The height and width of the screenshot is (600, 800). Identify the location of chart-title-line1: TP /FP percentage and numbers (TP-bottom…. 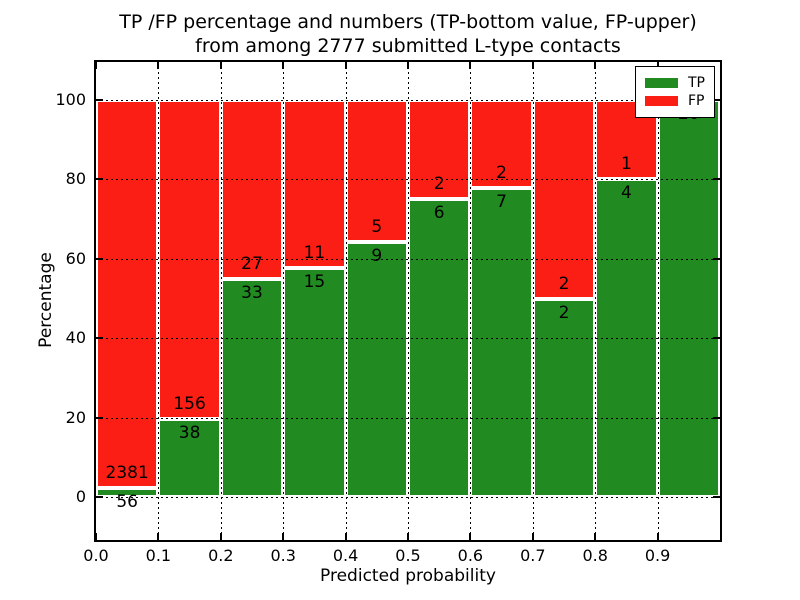
(408, 22).